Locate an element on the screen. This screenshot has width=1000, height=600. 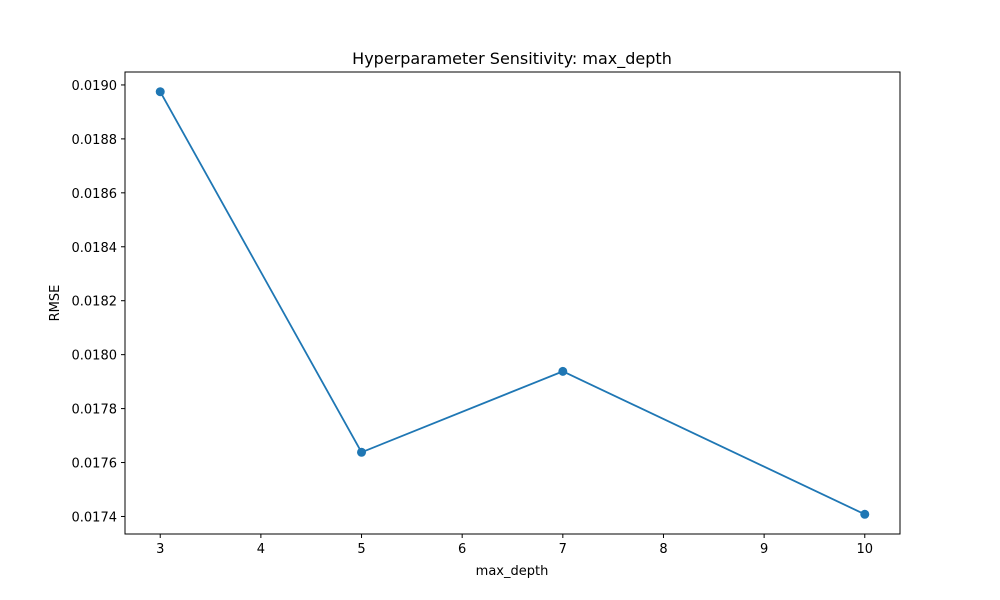
x-tick-label: 3 is located at coordinates (160, 549).